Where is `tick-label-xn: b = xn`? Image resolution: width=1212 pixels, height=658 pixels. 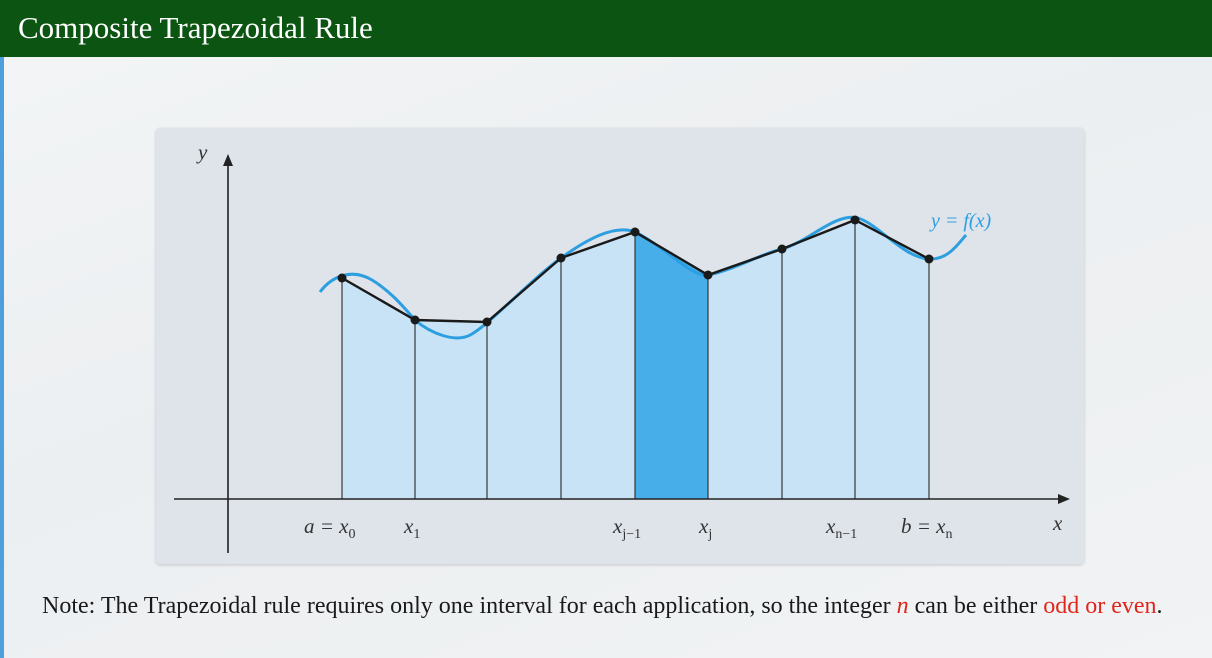
tick-label-xn: b = xn is located at coordinates (927, 528).